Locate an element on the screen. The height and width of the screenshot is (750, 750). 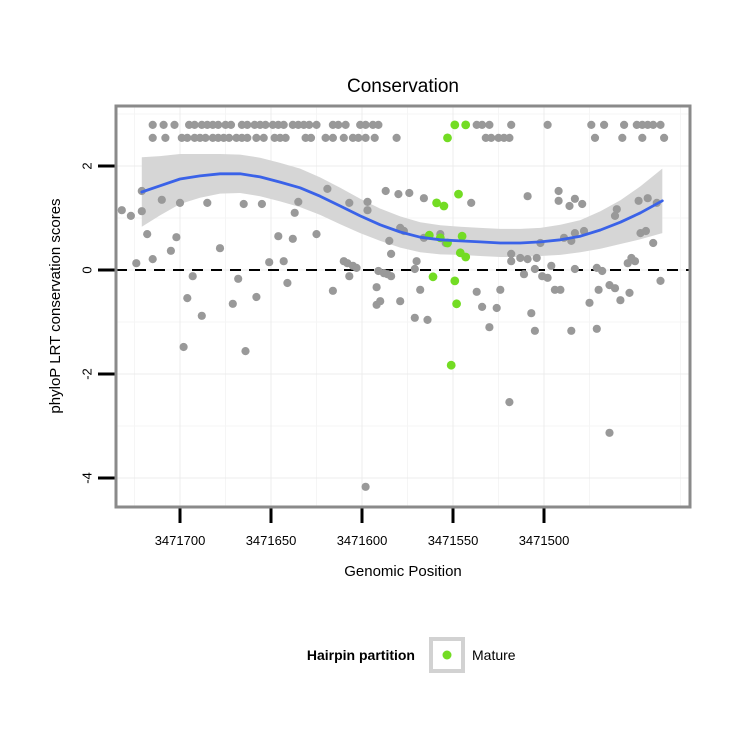
legend-title: Hairpin partition is located at coordinates (361, 655).